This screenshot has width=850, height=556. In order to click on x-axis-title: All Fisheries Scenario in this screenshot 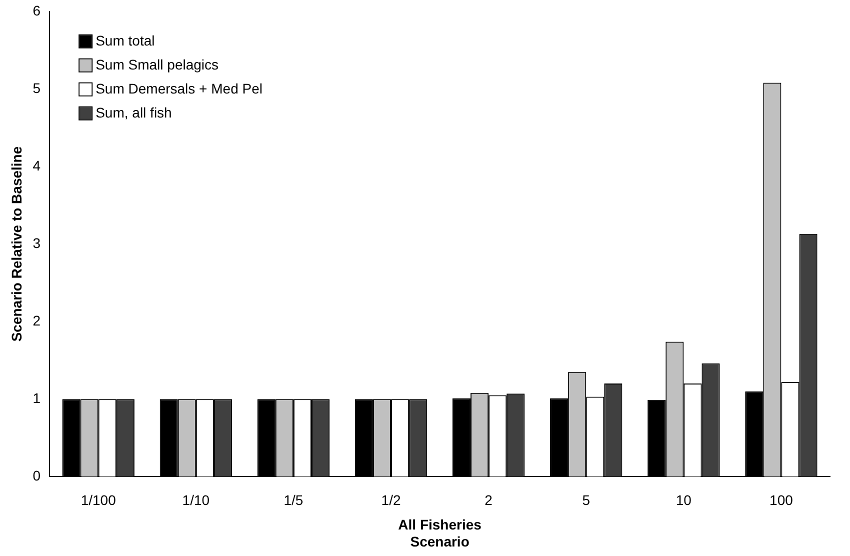, I will do `click(440, 533)`.